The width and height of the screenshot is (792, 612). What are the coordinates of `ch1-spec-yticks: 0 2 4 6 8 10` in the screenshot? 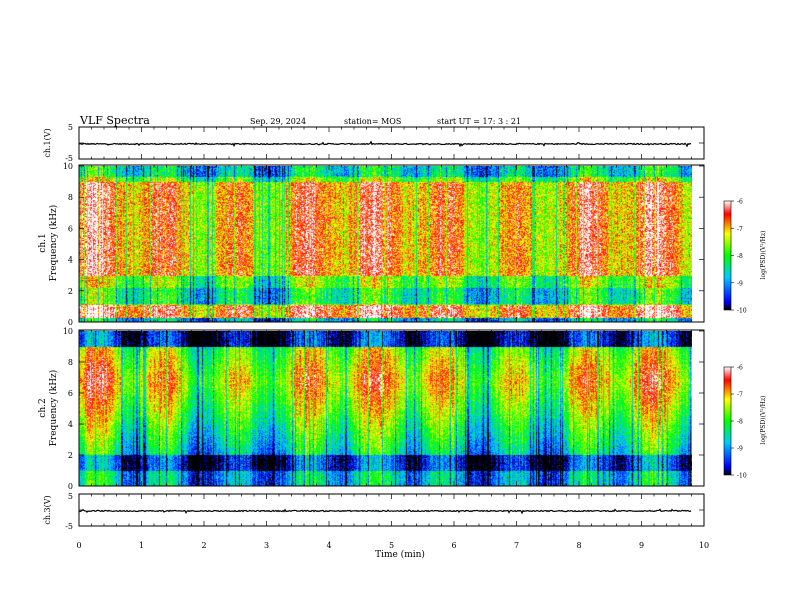 It's located at (68, 244).